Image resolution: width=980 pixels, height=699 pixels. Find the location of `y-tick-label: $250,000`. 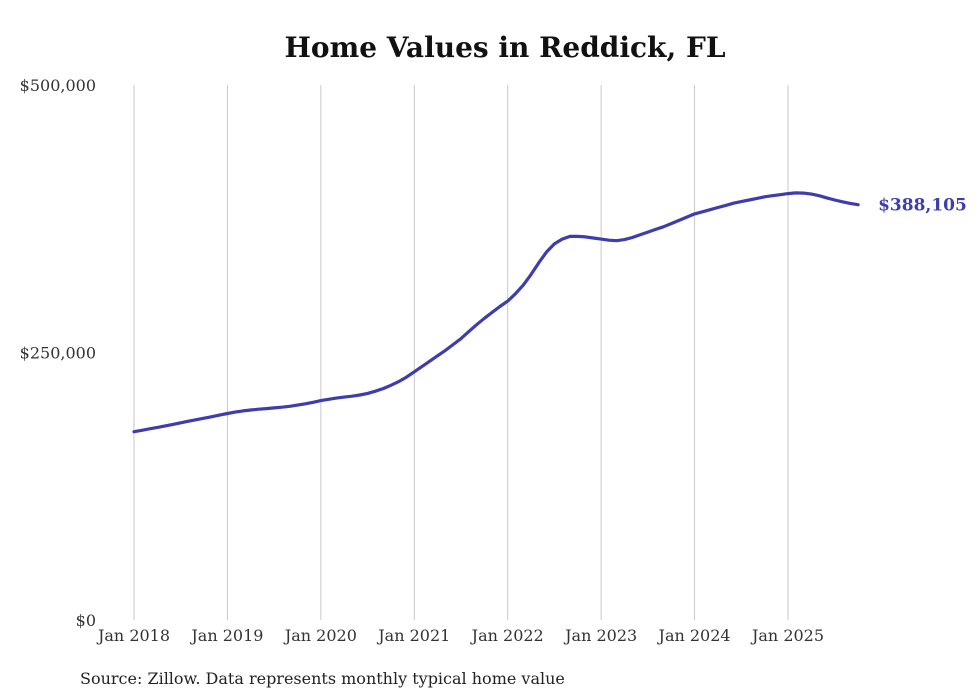

y-tick-label: $250,000 is located at coordinates (58, 353).